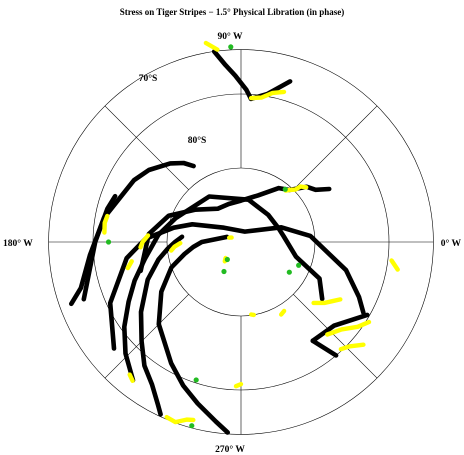 This screenshot has width=464, height=455. I want to click on meridian-225w, so click(146, 336).